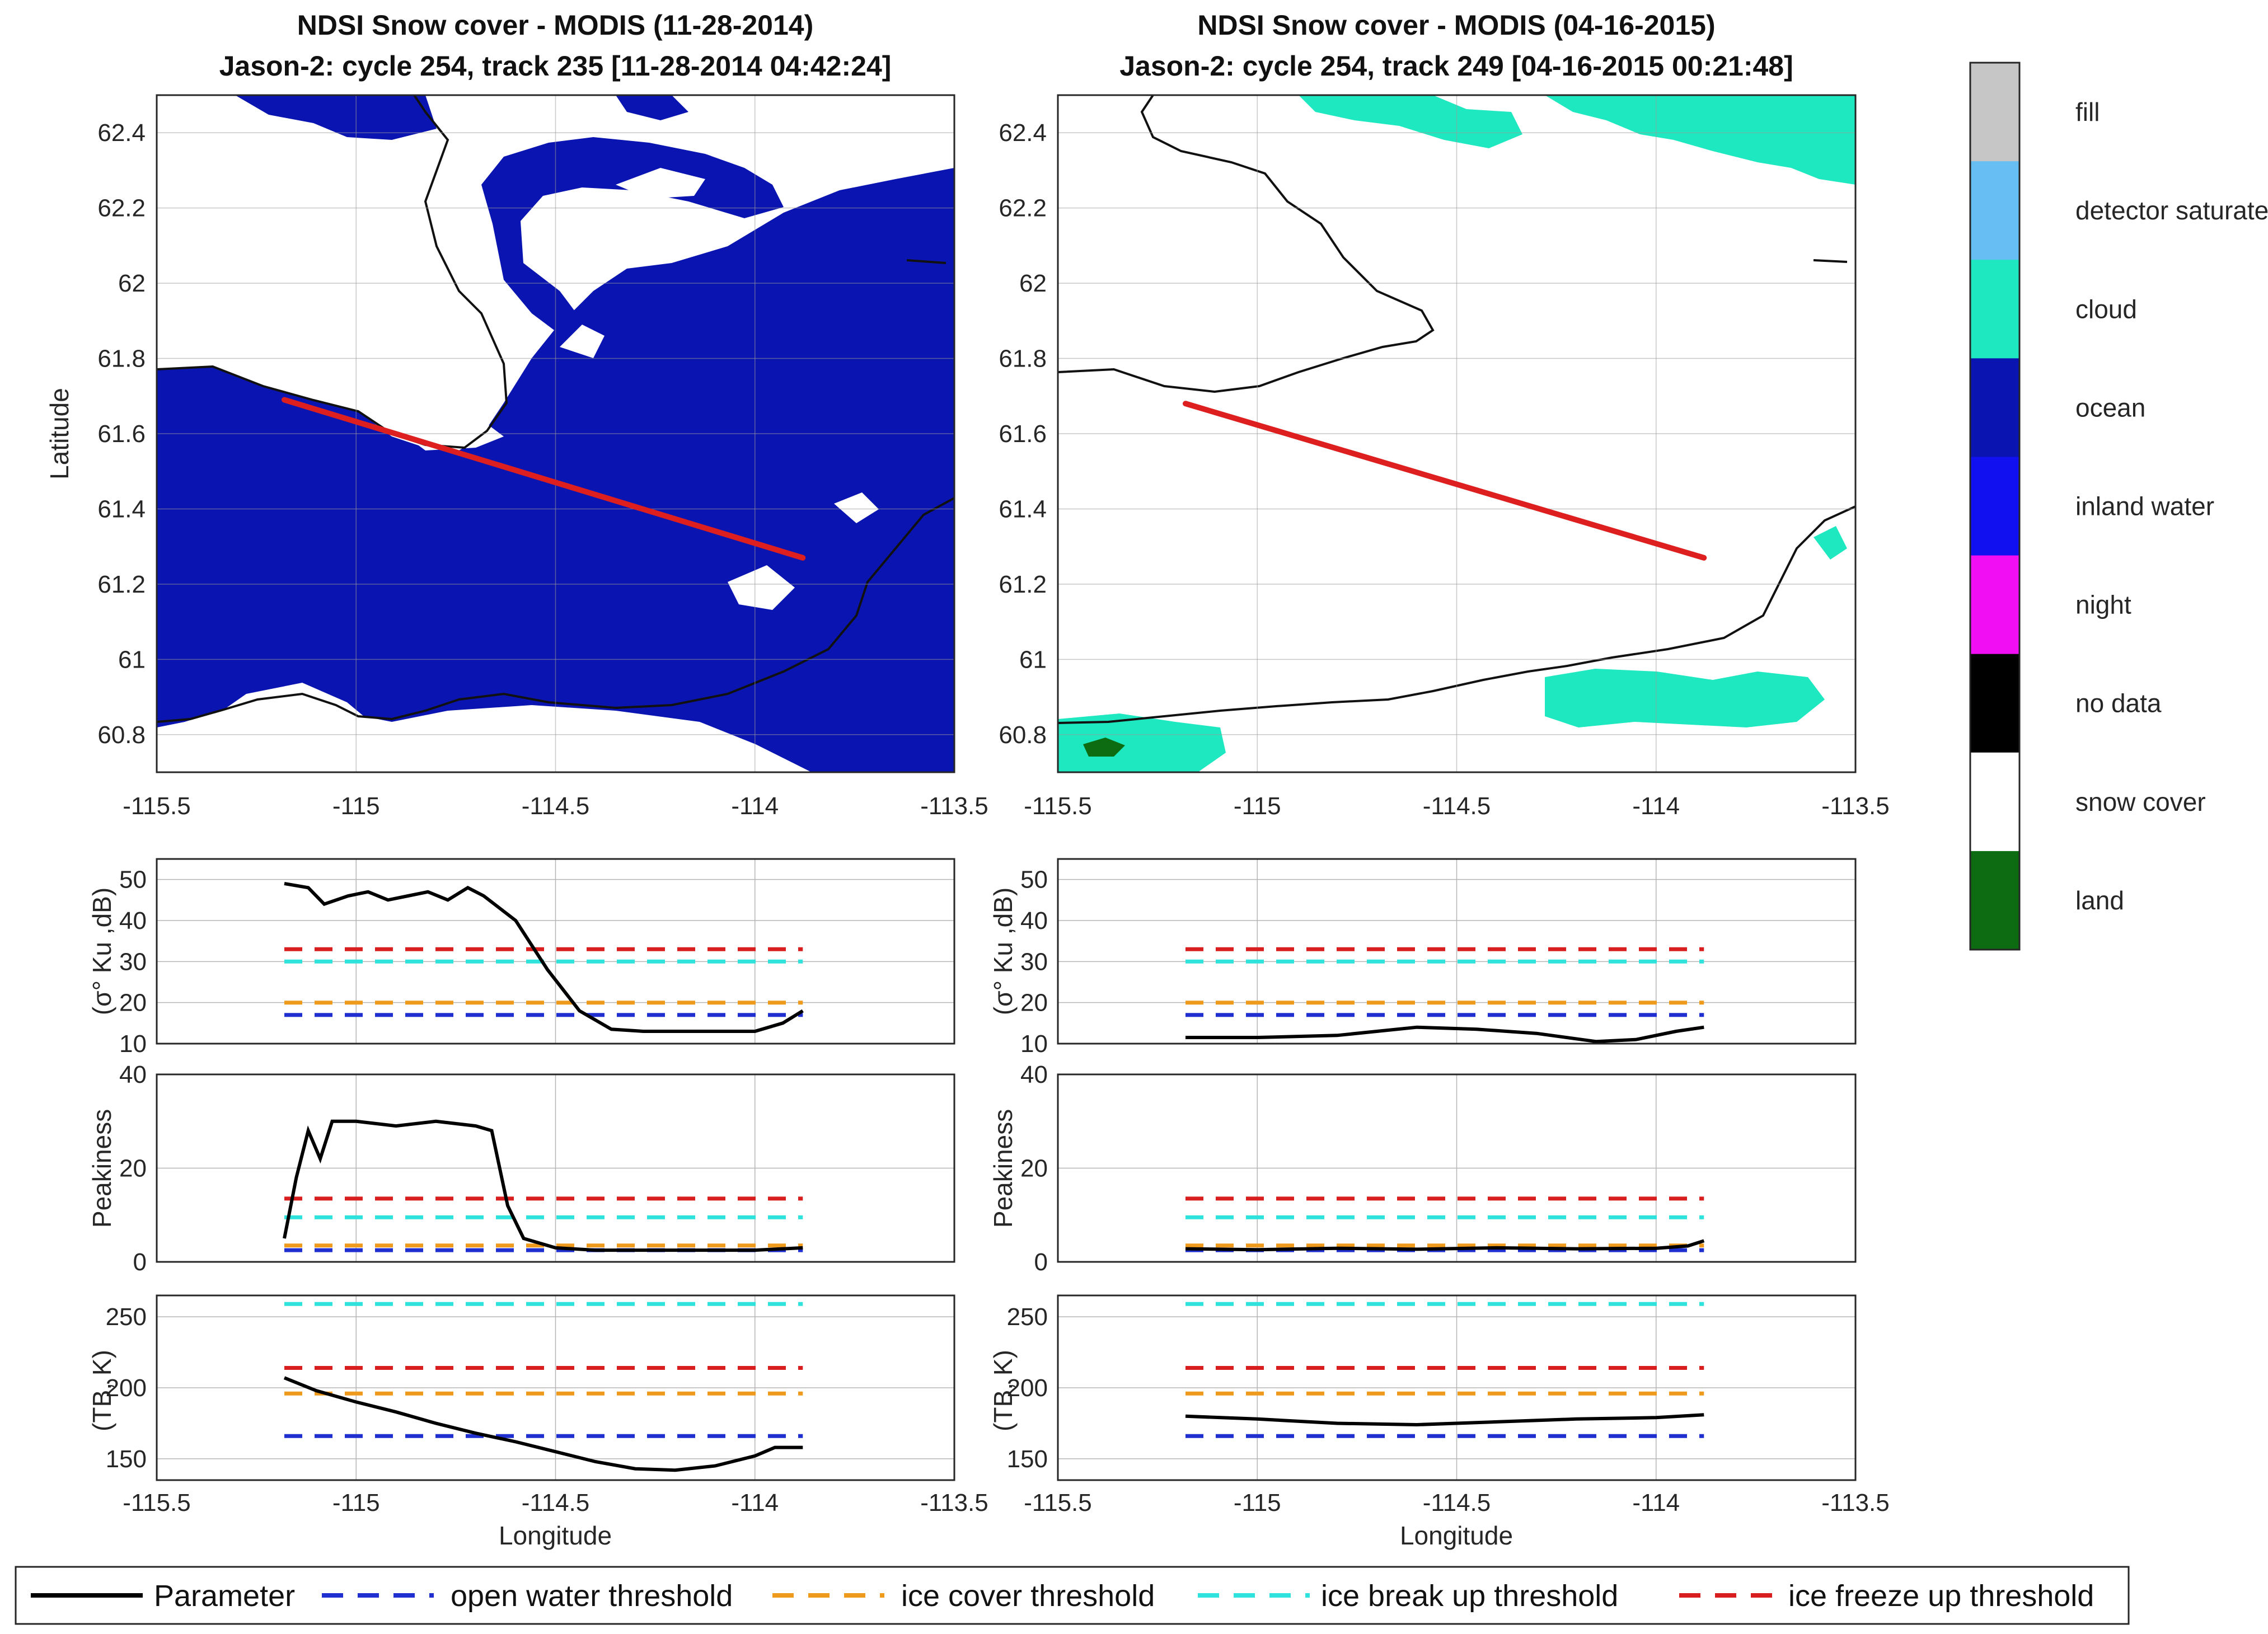 This screenshot has width=2268, height=1634. I want to click on colorbar-label-inland-water: inland water, so click(2144, 506).